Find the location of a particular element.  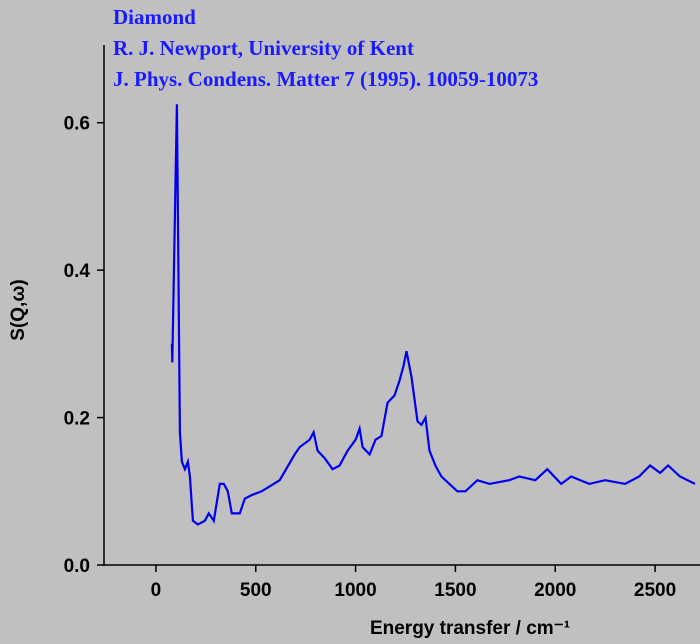

x-tick-label: 1500 is located at coordinates (455, 590).